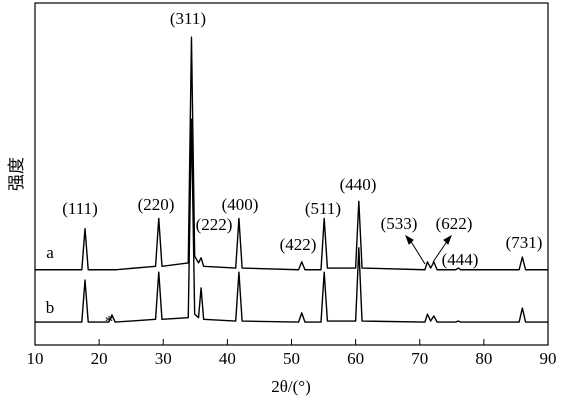 The image size is (562, 407). Describe the element at coordinates (188, 18) in the screenshot. I see `peak-label: (311)` at that location.